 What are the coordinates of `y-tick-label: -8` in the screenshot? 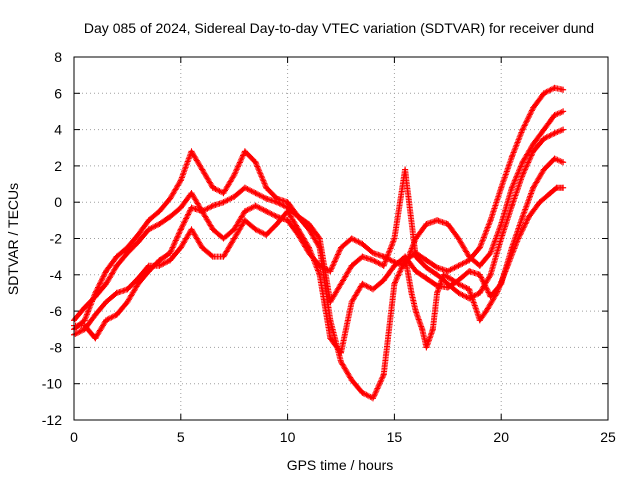 It's located at (56, 347).